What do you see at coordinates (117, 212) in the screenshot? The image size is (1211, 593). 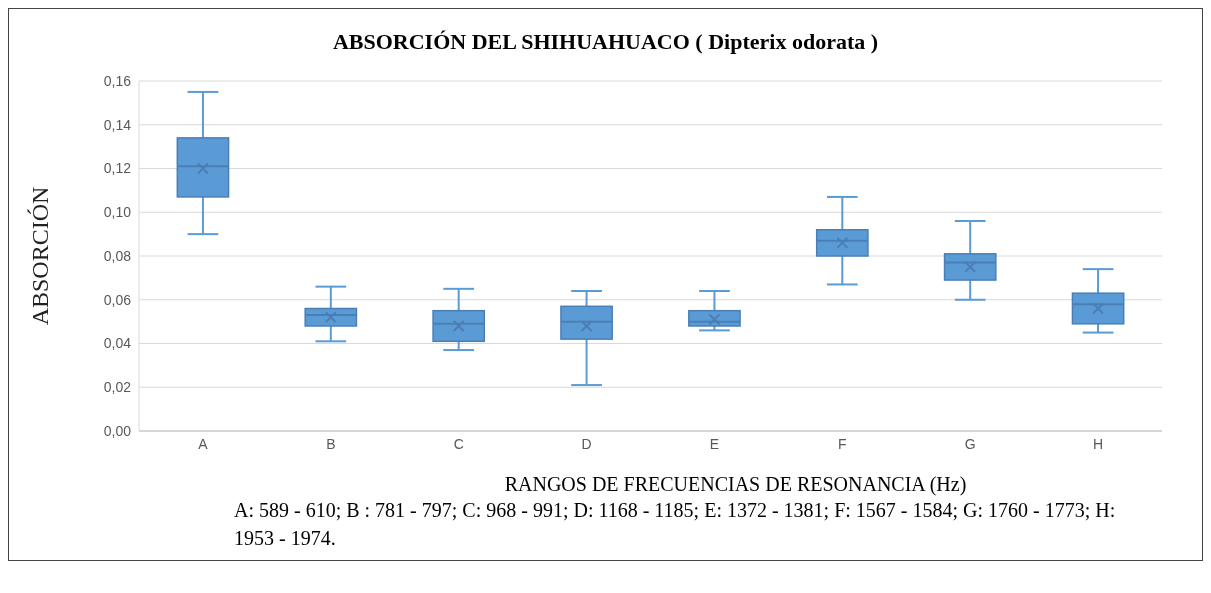 I see `y-tick-label: 0,10` at bounding box center [117, 212].